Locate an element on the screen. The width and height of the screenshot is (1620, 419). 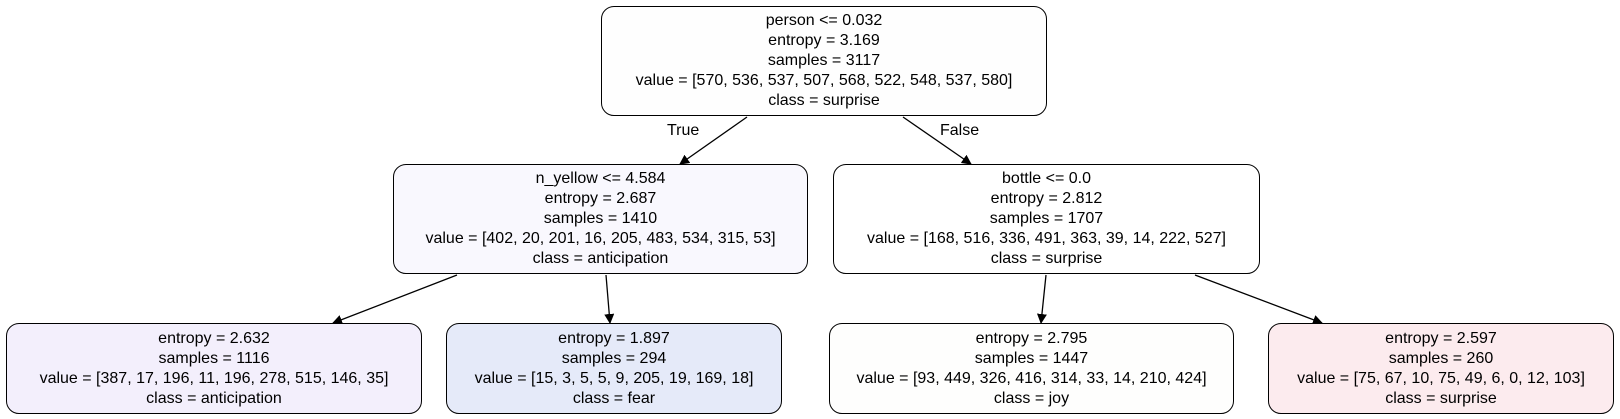
node-text-line: entropy = 2.687 is located at coordinates (600, 198).